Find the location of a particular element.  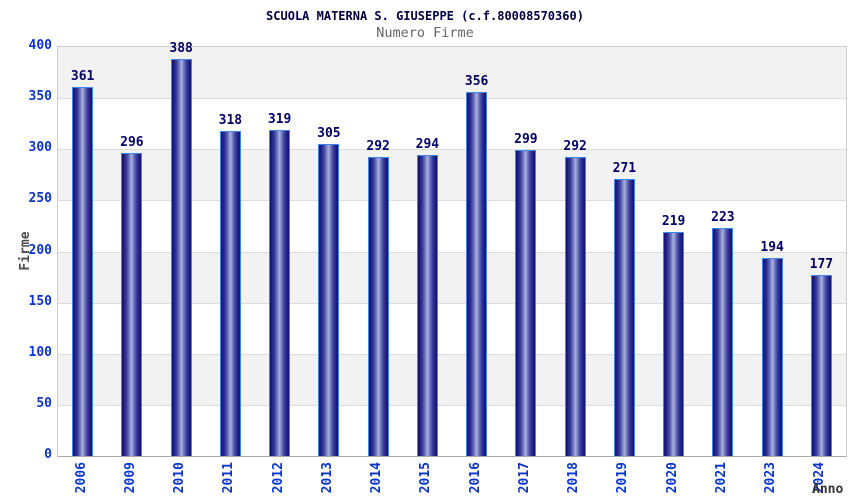

x-tick-label: 2012 is located at coordinates (278, 478).